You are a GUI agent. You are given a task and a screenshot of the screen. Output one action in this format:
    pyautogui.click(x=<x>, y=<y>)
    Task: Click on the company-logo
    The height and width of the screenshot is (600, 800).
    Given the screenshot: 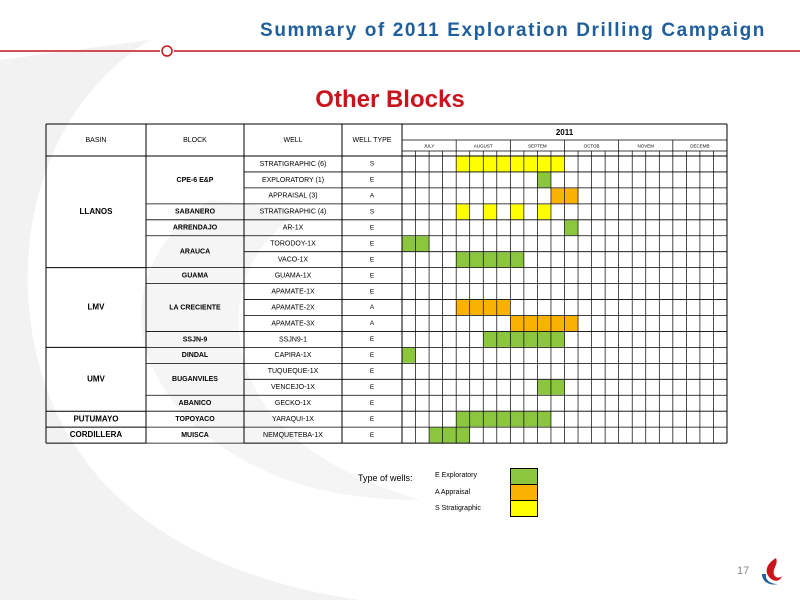 What is the action you would take?
    pyautogui.click(x=772, y=571)
    